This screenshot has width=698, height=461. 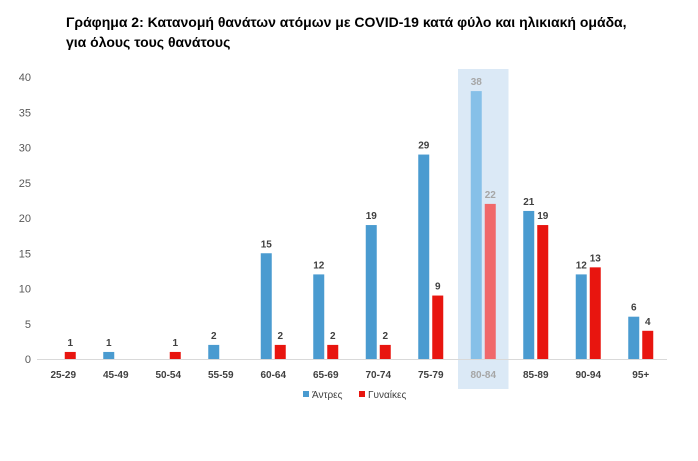 I want to click on y-tick-label: 35, so click(x=25, y=113).